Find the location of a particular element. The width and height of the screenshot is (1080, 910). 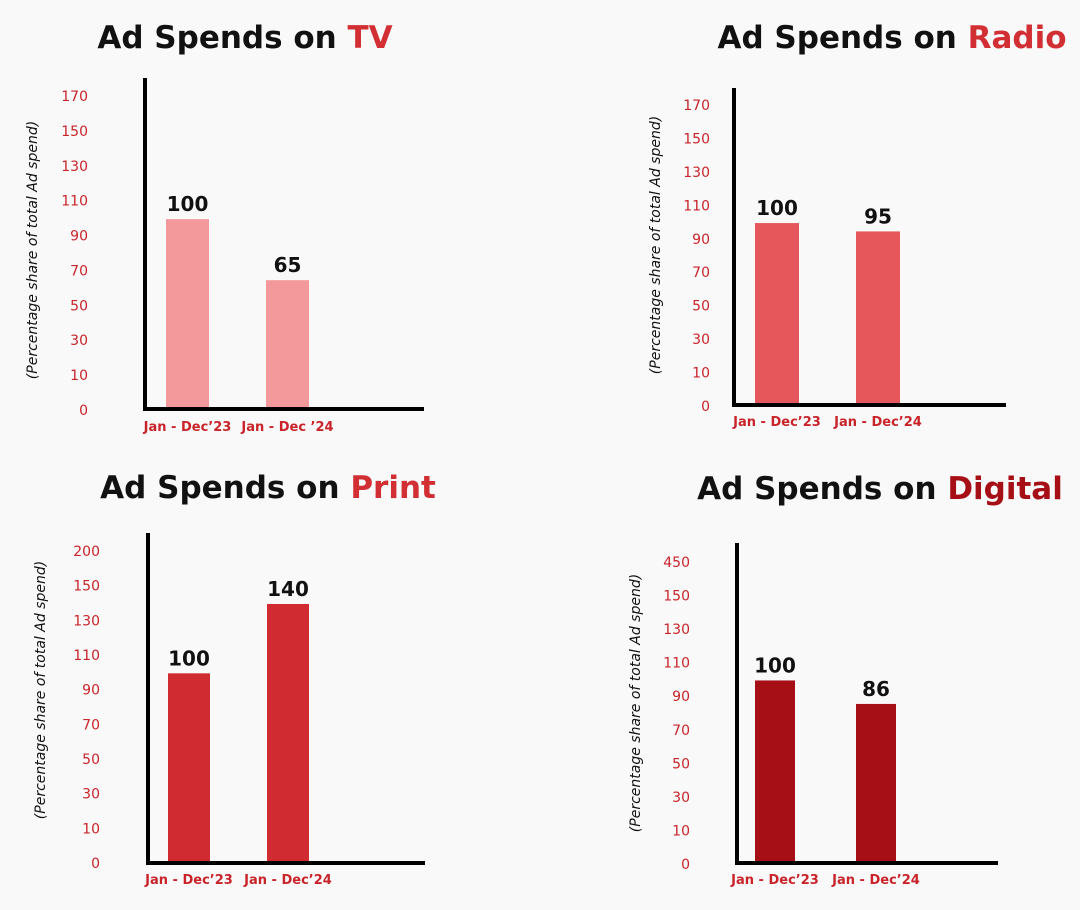

chart-title: Ad Spends on Radio is located at coordinates (891, 38).